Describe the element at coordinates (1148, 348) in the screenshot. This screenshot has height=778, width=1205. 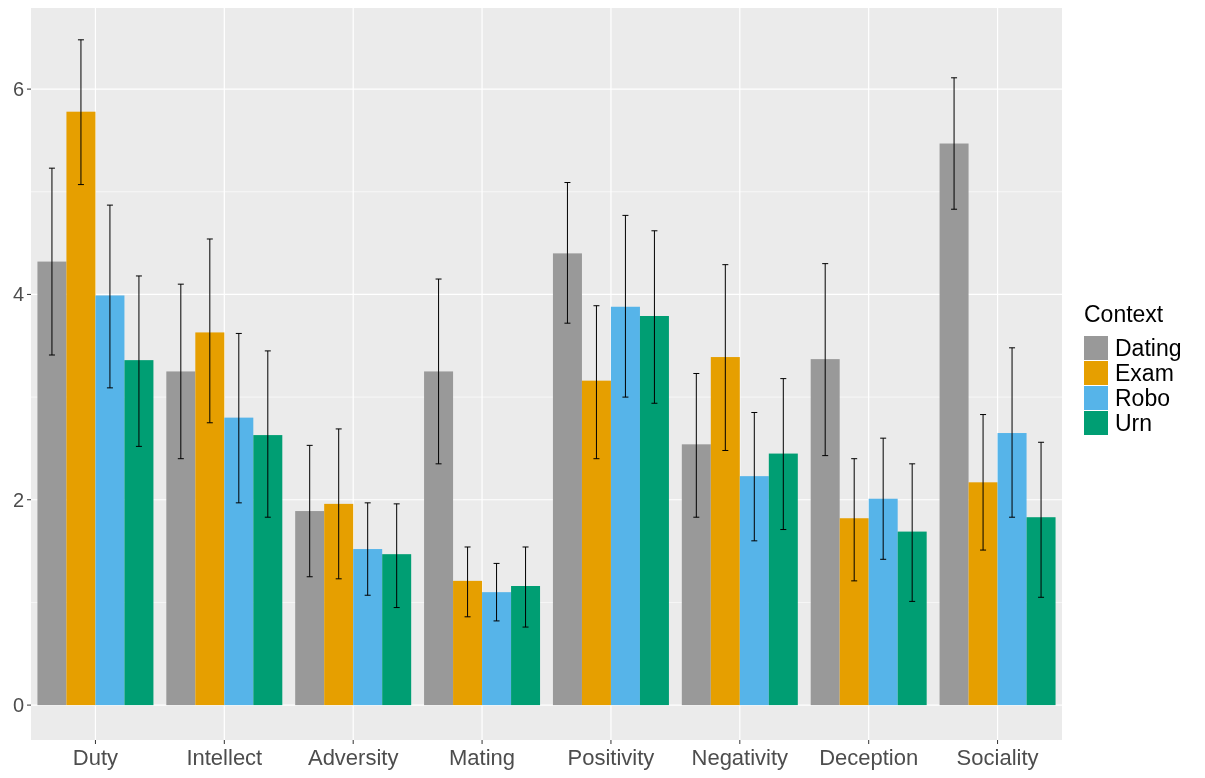
I see `legend-label: Dating` at that location.